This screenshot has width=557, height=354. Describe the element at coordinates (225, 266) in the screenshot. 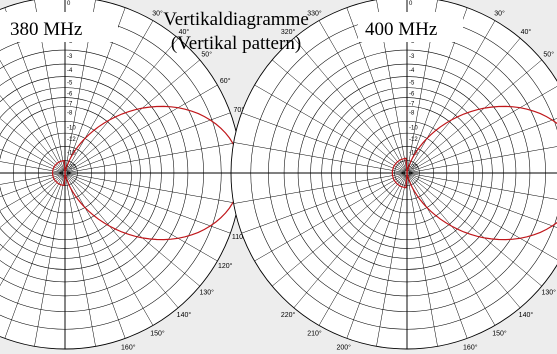

I see `angle-tick-label: 120°` at that location.